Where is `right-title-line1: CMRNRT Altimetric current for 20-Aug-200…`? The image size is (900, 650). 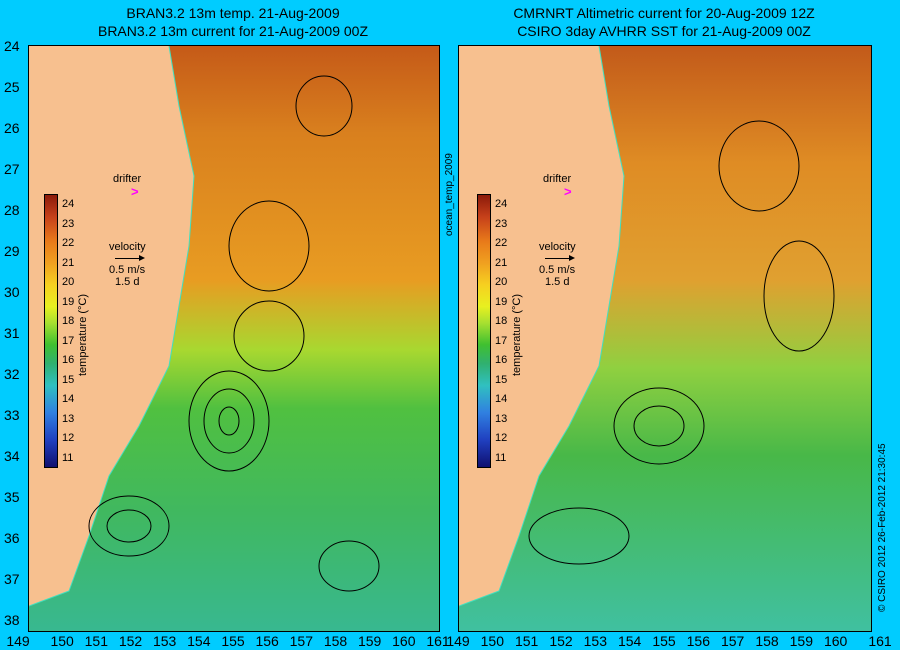 right-title-line1: CMRNRT Altimetric current for 20-Aug-200… is located at coordinates (664, 13).